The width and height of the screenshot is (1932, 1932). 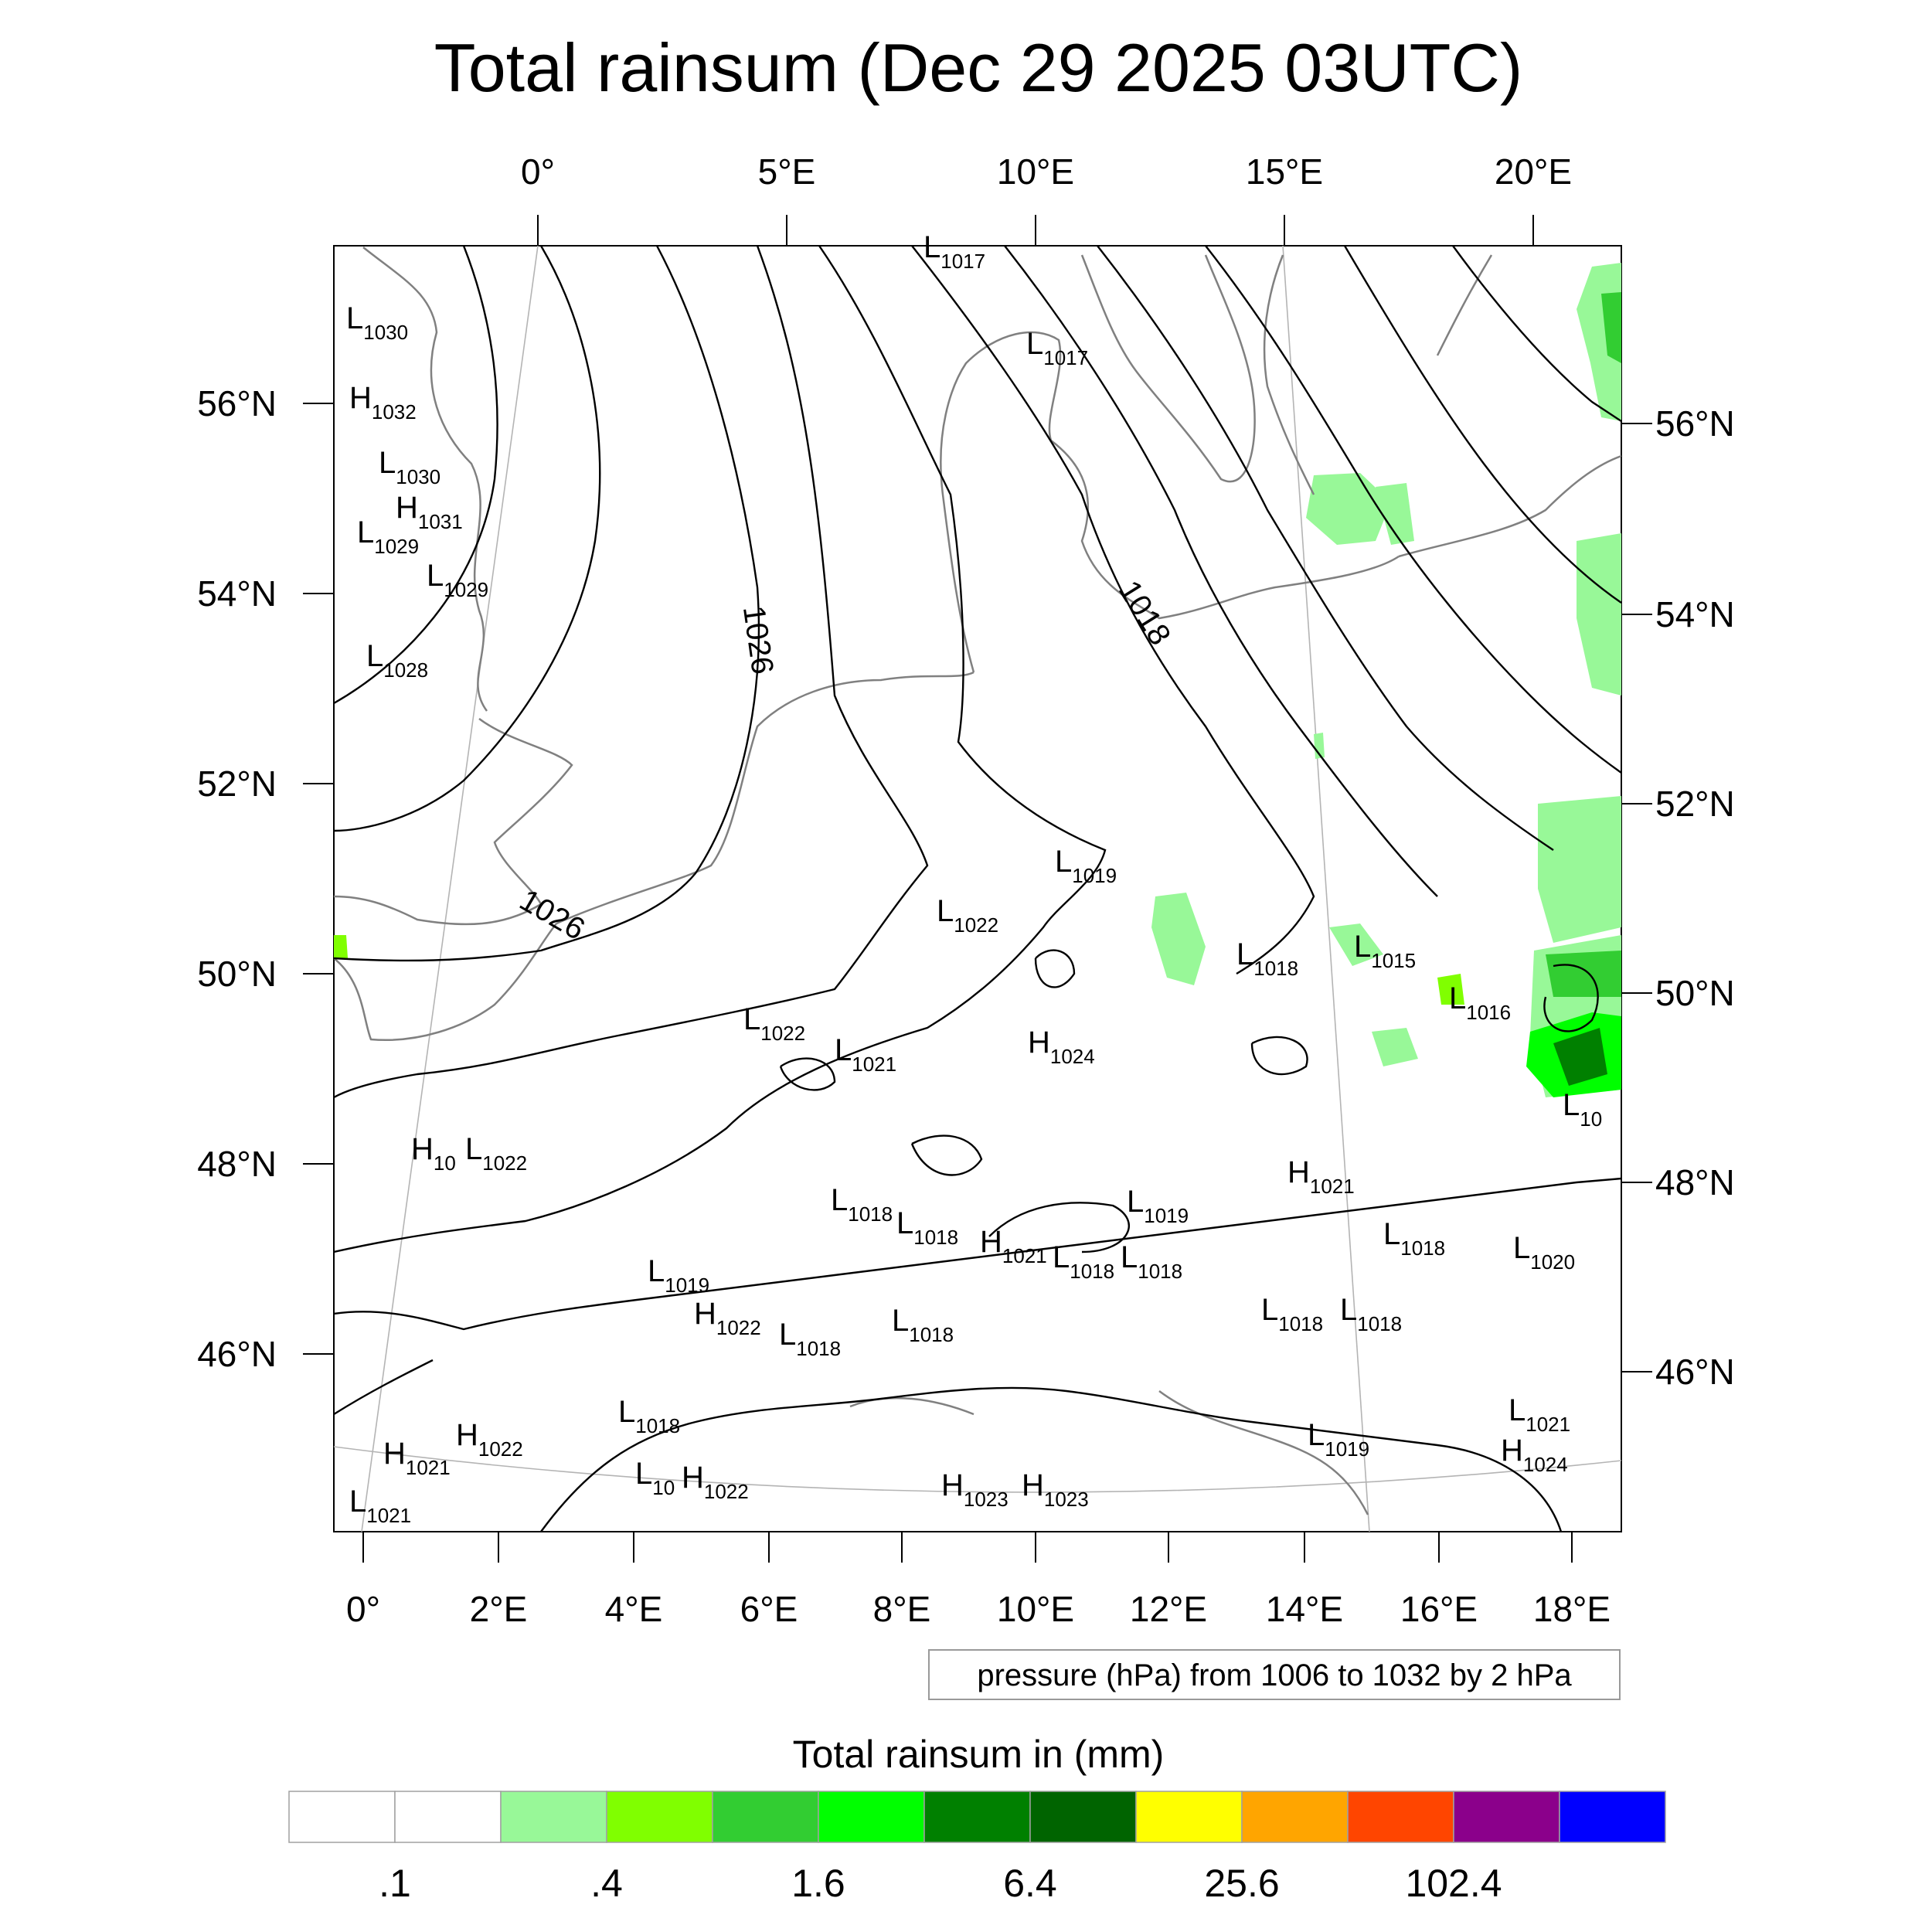 What do you see at coordinates (766, 798) in the screenshot?
I see `coast-benelux` at bounding box center [766, 798].